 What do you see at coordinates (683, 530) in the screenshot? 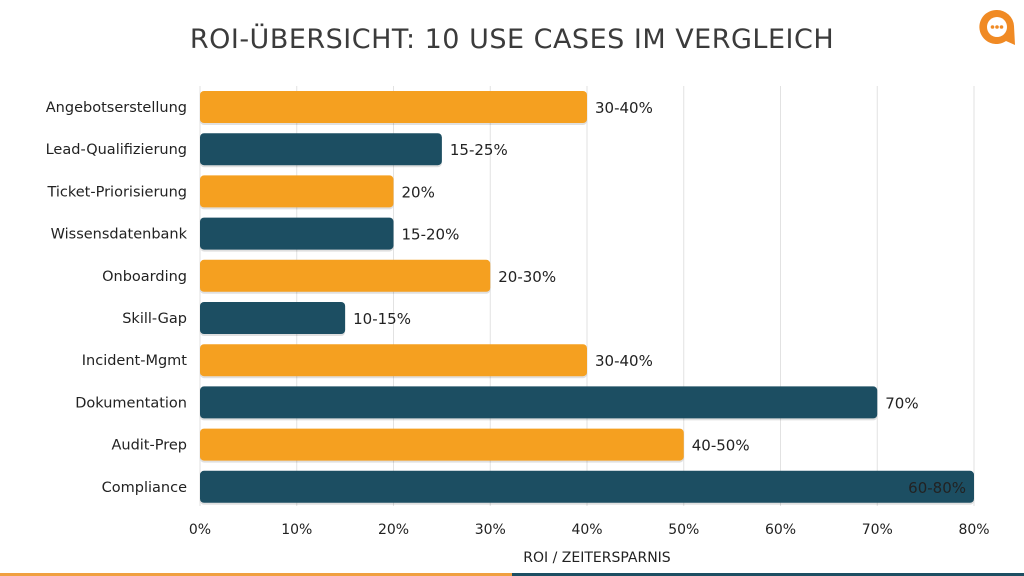
I see `x-tick-label: 50%` at bounding box center [683, 530].